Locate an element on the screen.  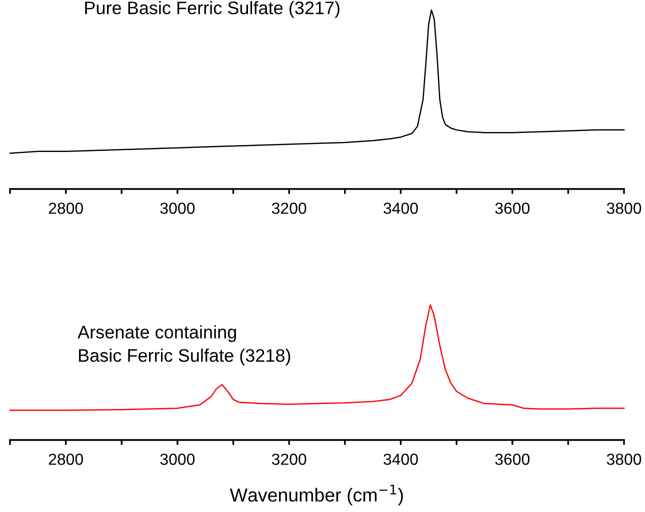
annotation: Pure Basic Ferric Sulfate (3217) is located at coordinates (212, 9).